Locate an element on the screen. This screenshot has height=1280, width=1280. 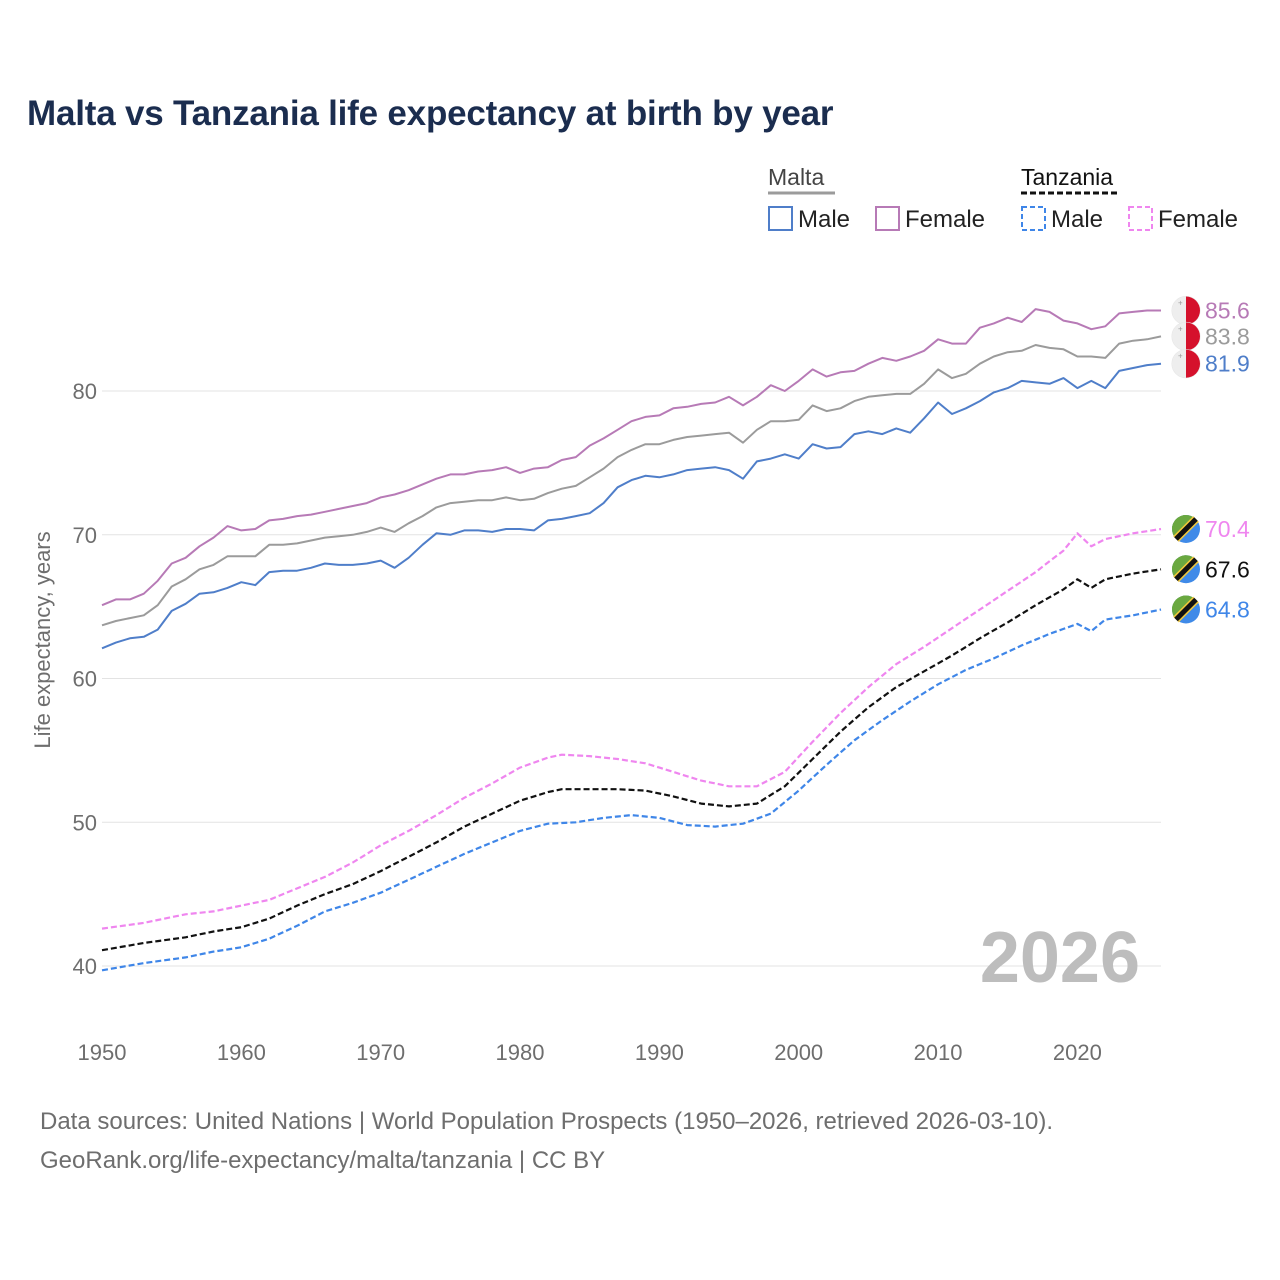
legend-tanzania-female-swatch is located at coordinates (1140, 218).